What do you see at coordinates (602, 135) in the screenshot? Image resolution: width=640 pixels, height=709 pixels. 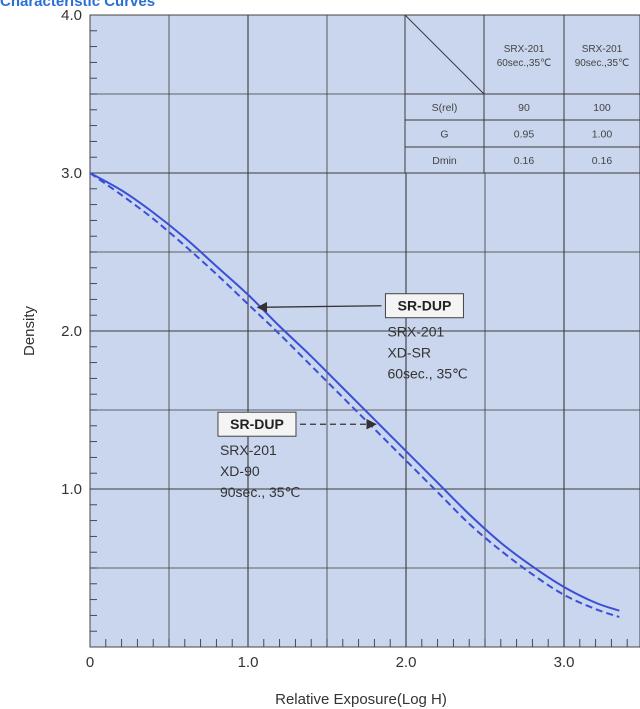 I see `table-cell: 1.00` at bounding box center [602, 135].